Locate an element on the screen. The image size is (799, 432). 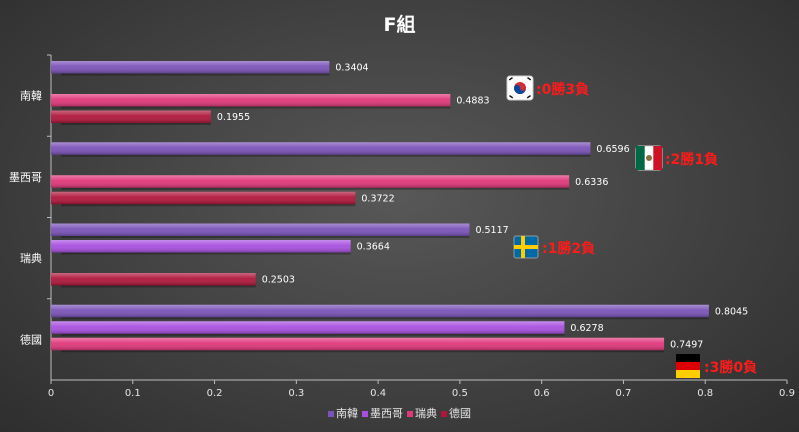
data-label: 0.5117 is located at coordinates (491, 230).